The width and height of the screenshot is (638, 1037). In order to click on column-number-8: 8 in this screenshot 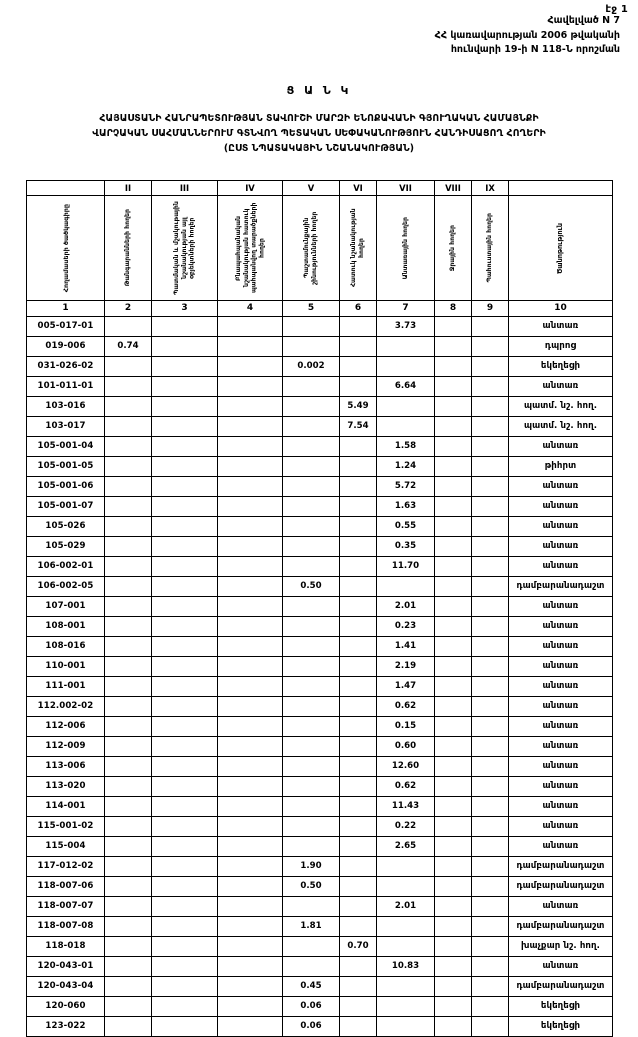, I will do `click(453, 308)`.